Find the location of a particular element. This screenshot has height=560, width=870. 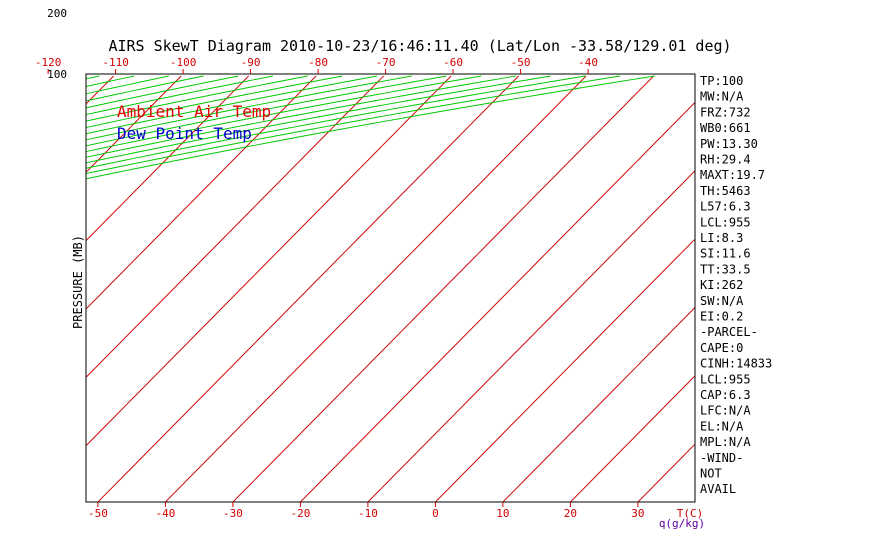

top-temp-tick-label: -70 is located at coordinates (386, 62).